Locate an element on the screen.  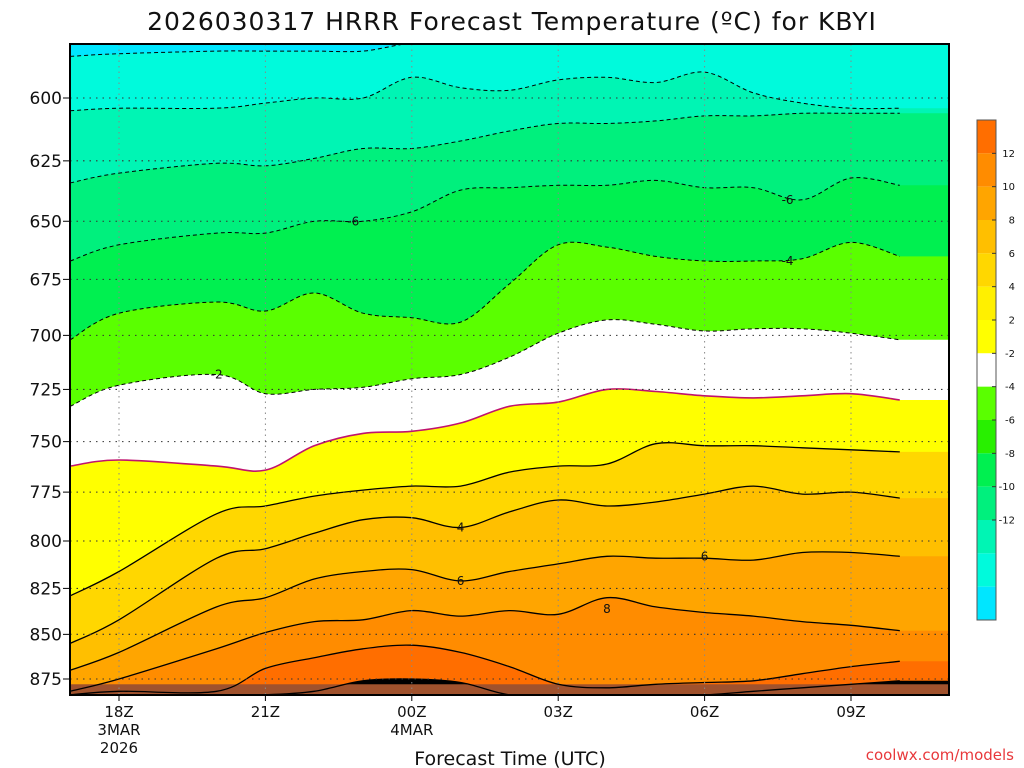
y-tick-label: 850 is located at coordinates (46, 635).